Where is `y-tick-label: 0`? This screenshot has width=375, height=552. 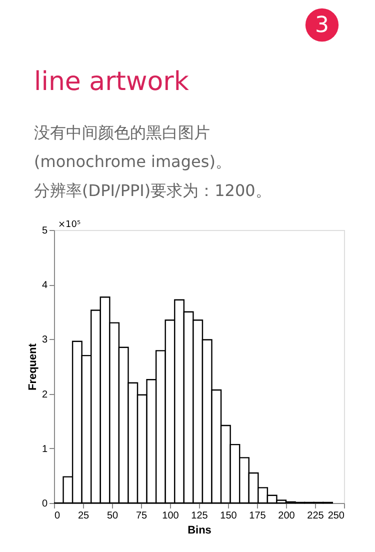
y-tick-label: 0 is located at coordinates (45, 504).